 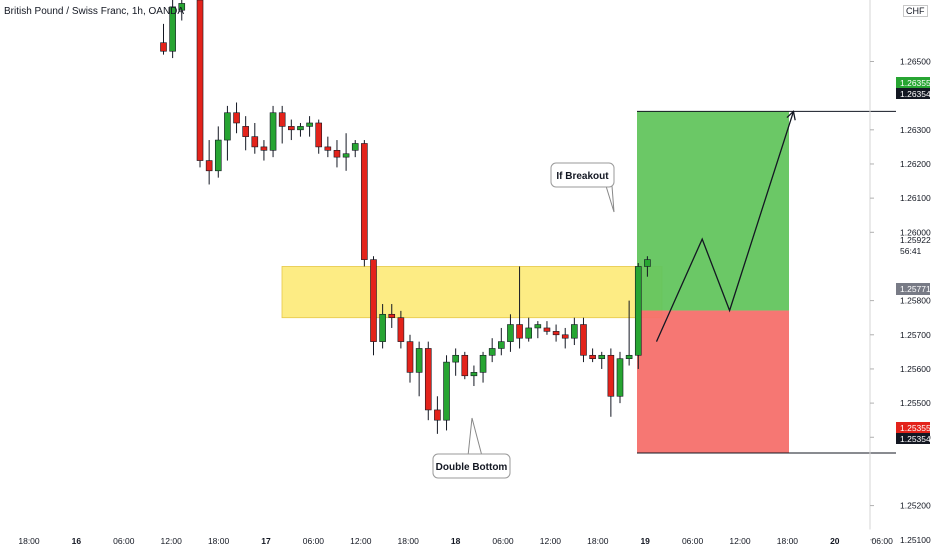 What do you see at coordinates (915, 164) in the screenshot?
I see `price-tick-label: 1.26200` at bounding box center [915, 164].